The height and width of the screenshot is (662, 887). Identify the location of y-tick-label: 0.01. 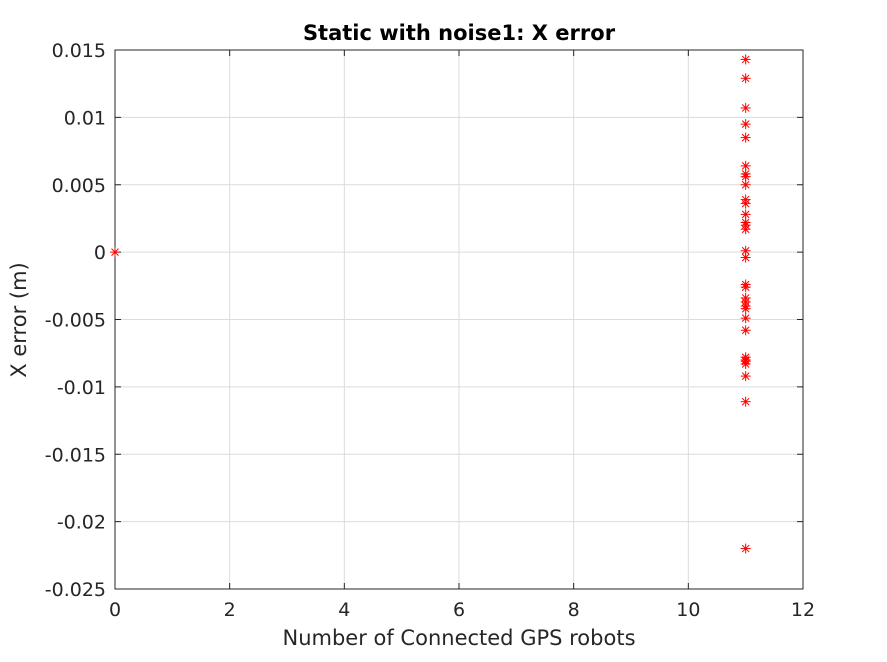
(85, 118).